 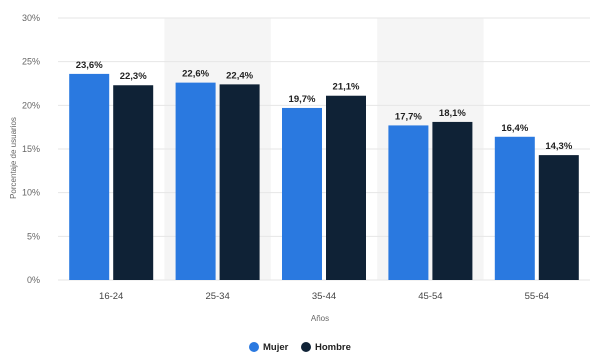 I want to click on legend-label-mujer: Mujer, so click(x=276, y=347).